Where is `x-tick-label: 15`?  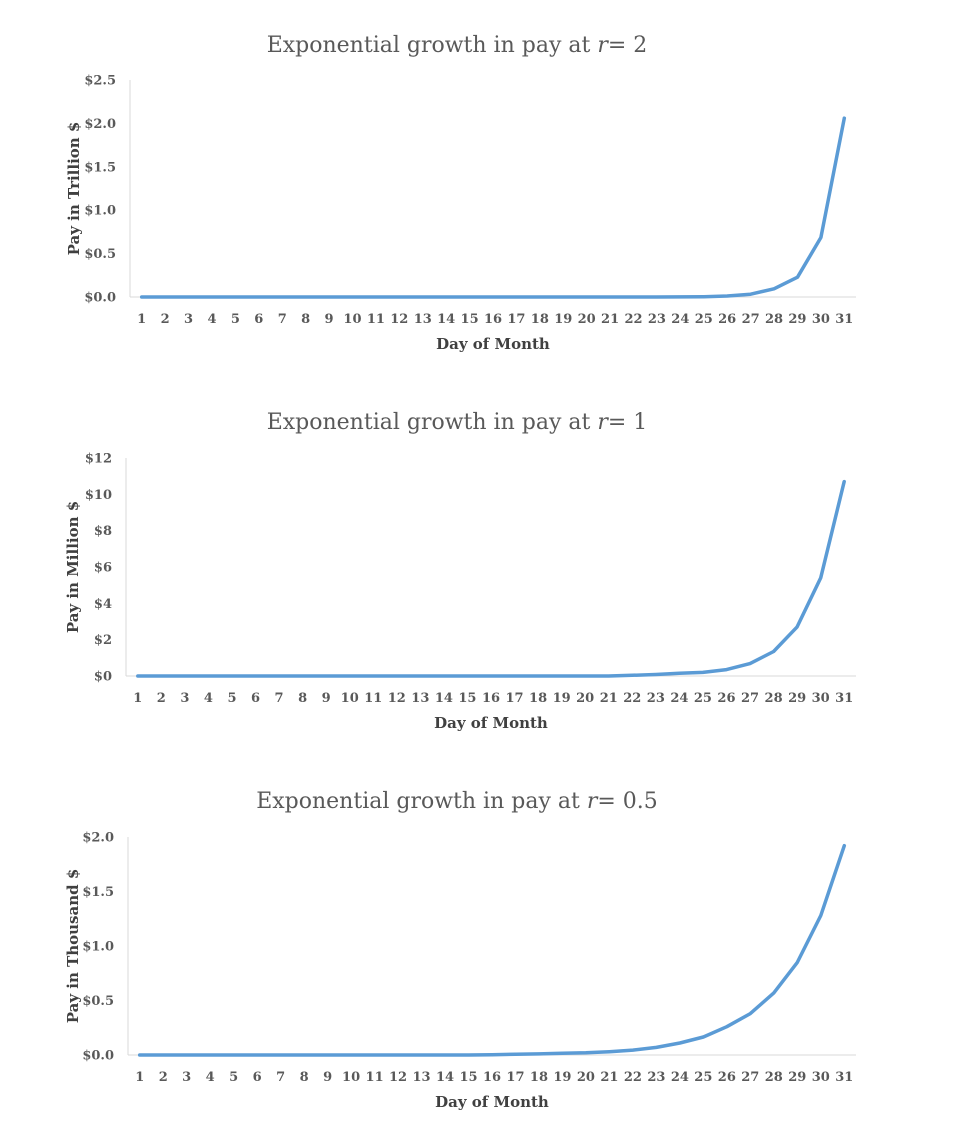
x-tick-label: 15 is located at coordinates (470, 319).